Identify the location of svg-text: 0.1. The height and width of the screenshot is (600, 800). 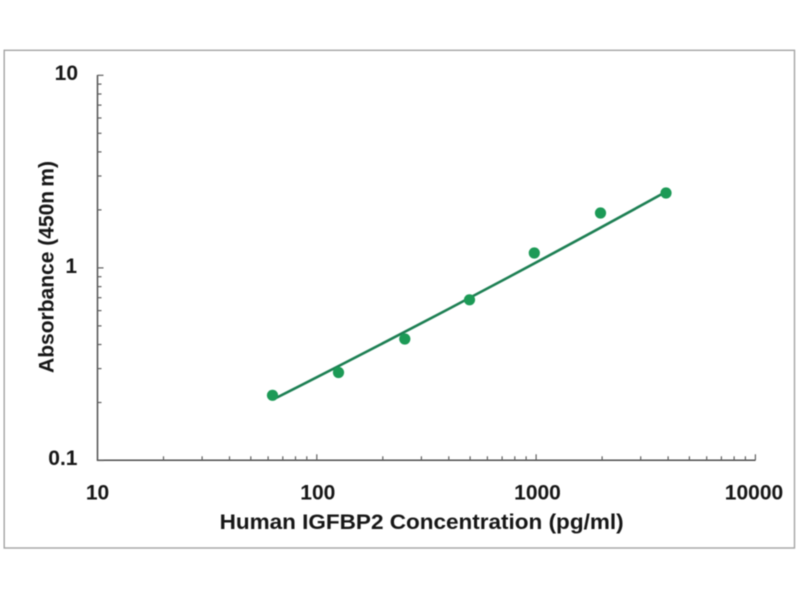
(63, 458).